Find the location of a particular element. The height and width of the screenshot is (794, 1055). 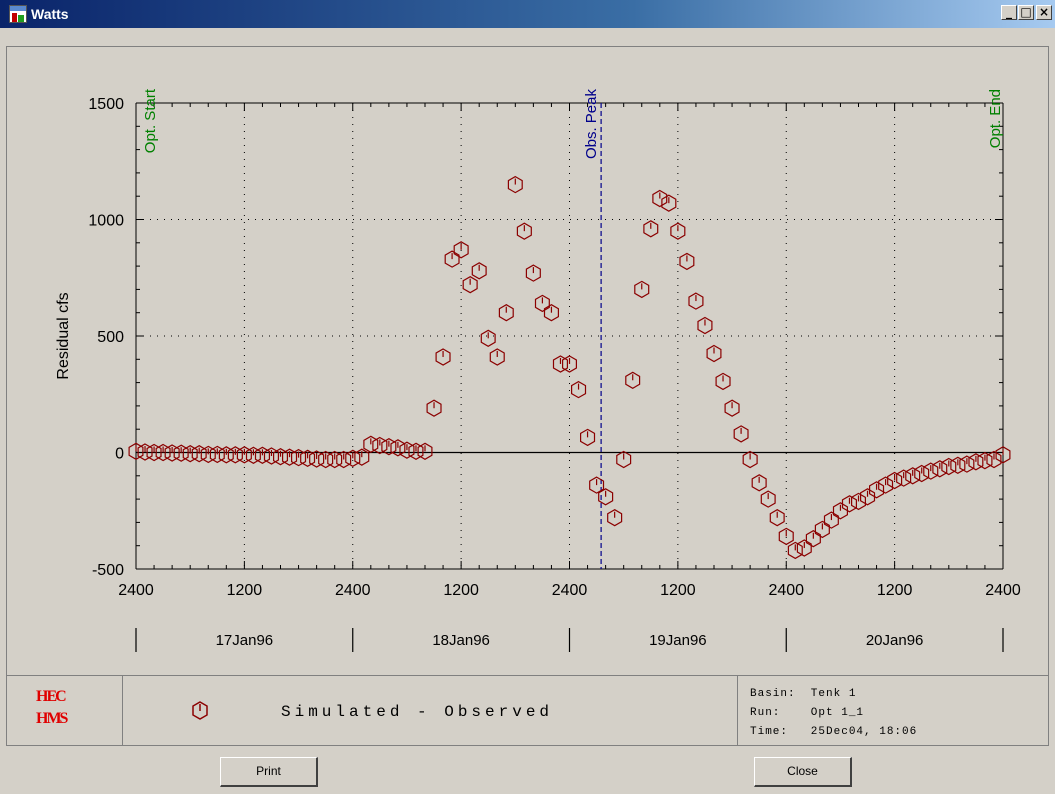

app-icon is located at coordinates (18, 14).